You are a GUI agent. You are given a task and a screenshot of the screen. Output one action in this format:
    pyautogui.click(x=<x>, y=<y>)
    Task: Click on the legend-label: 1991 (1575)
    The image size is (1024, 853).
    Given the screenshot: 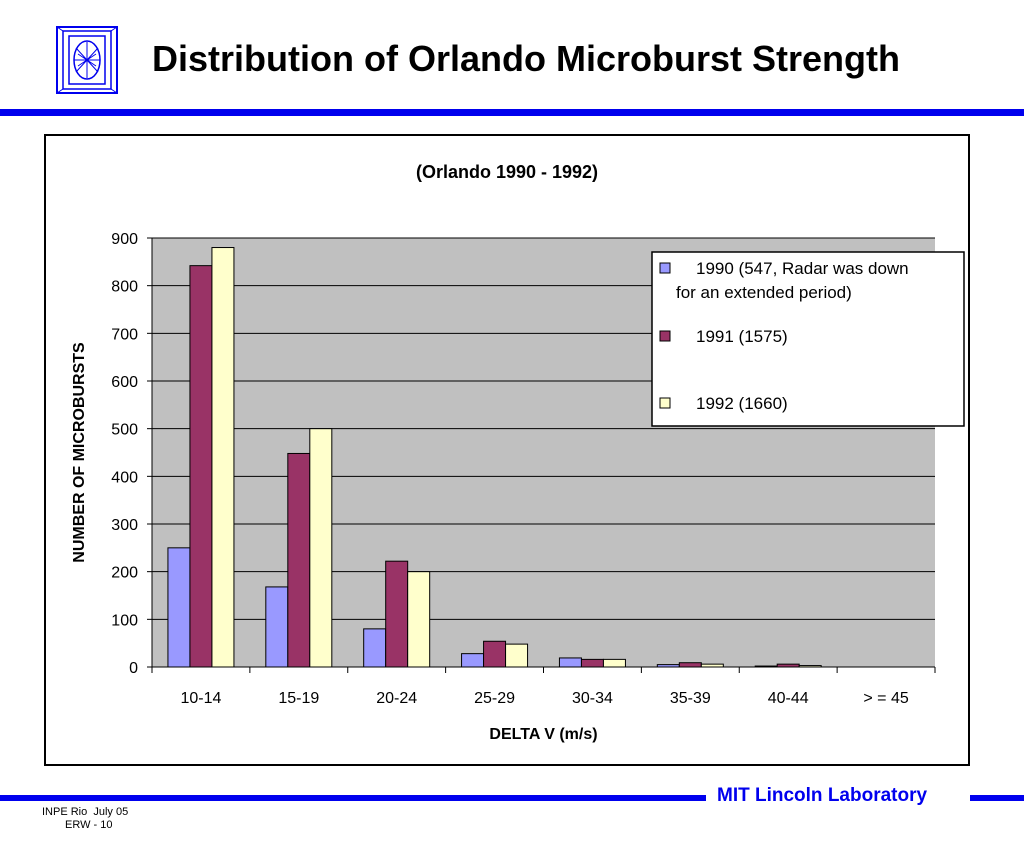 What is the action you would take?
    pyautogui.click(x=742, y=336)
    